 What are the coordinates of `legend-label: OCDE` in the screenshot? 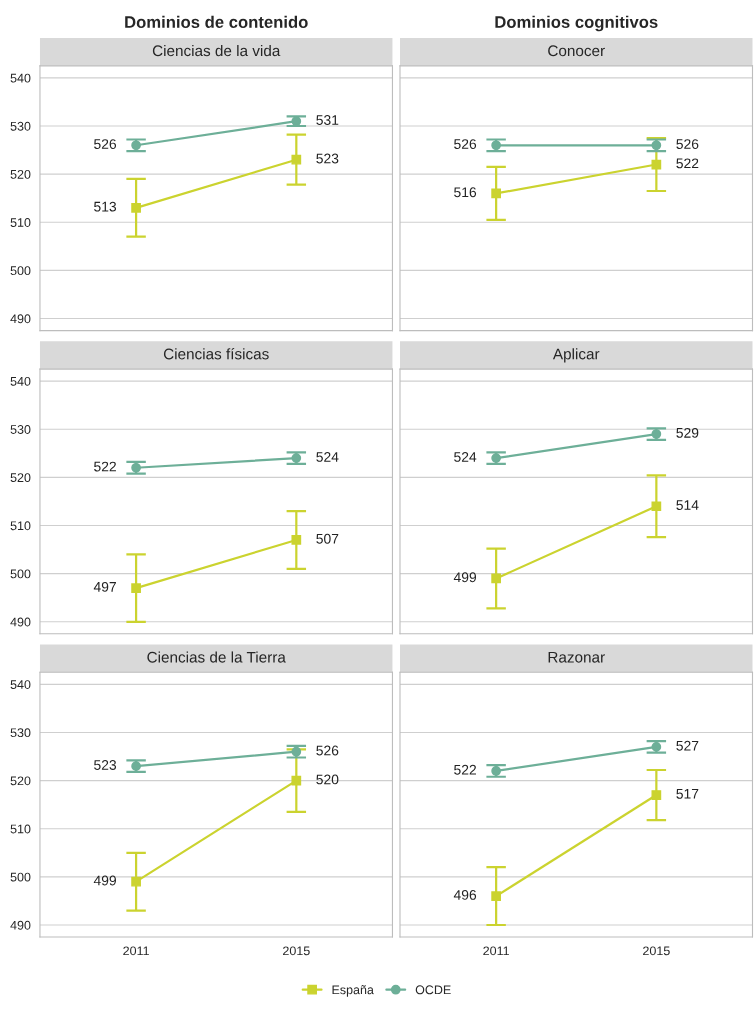 It's located at (433, 990).